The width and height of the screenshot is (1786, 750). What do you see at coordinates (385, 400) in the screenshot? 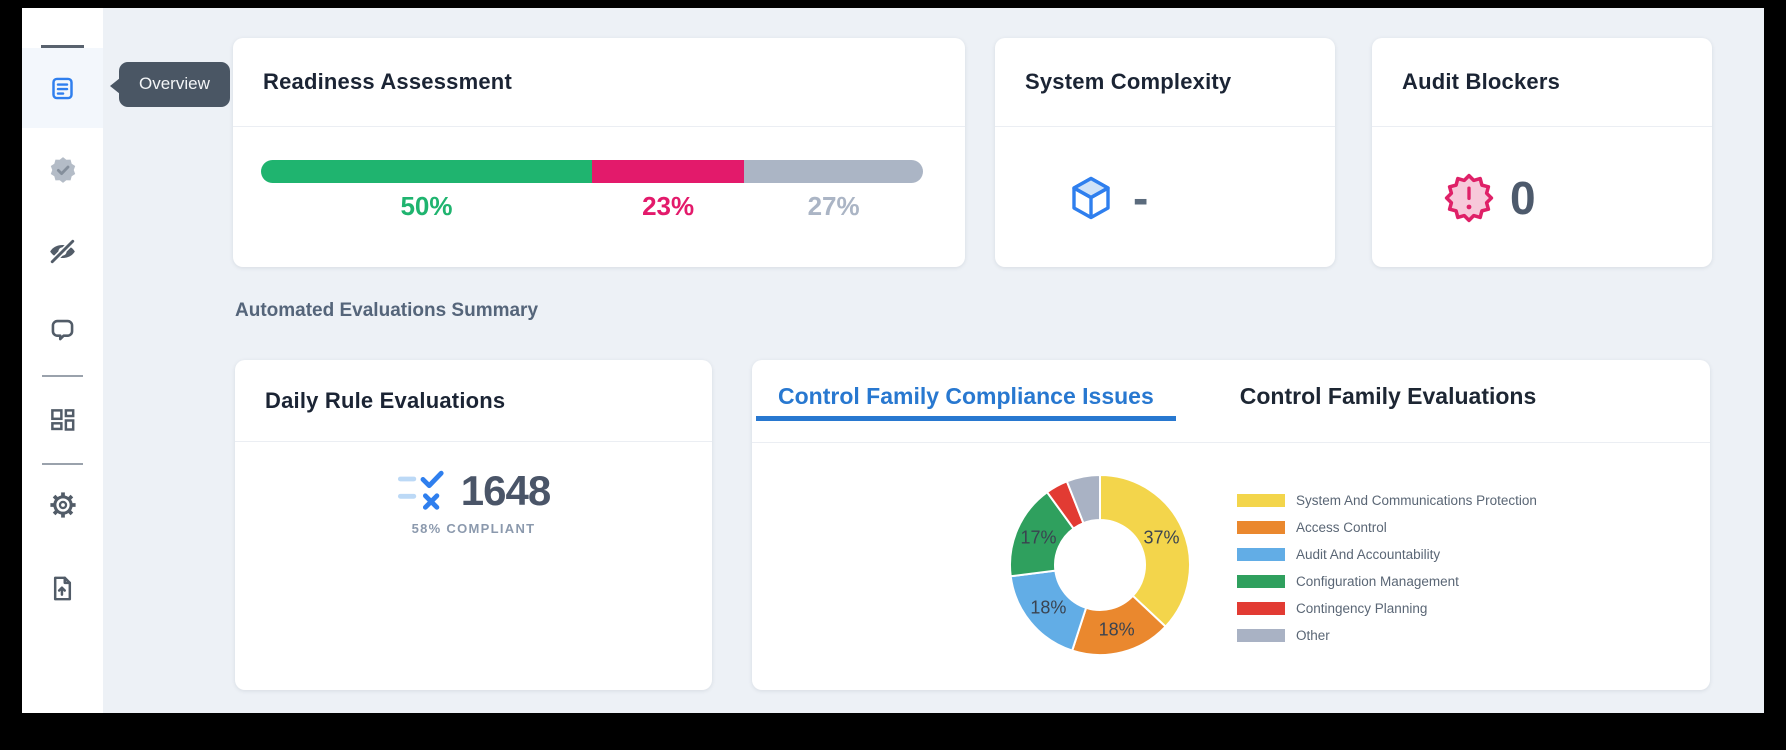
I see `daily-title: Daily Rule Evaluations` at bounding box center [385, 400].